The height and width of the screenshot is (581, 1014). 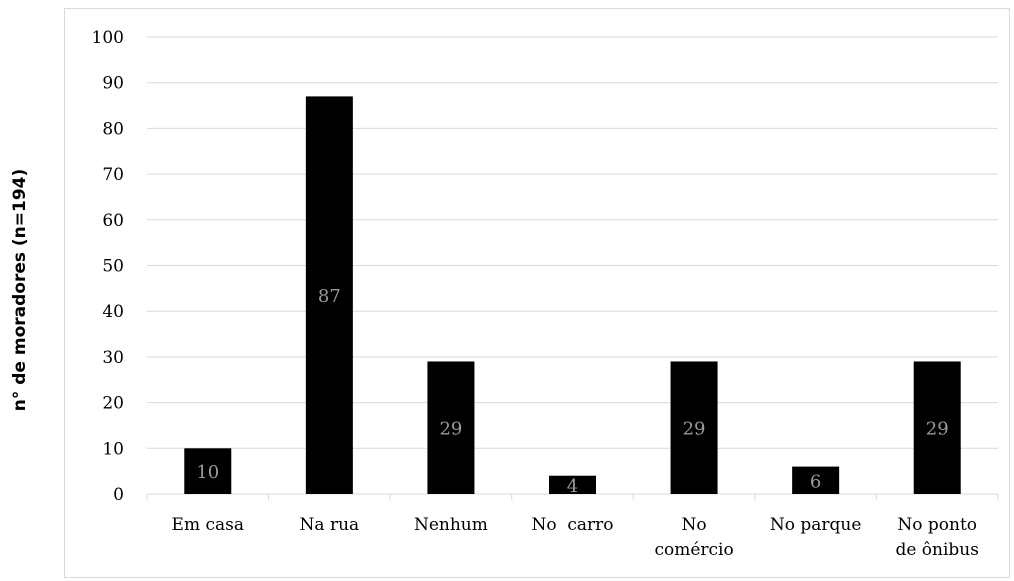 I want to click on y-tick-label: 60, so click(x=113, y=221).